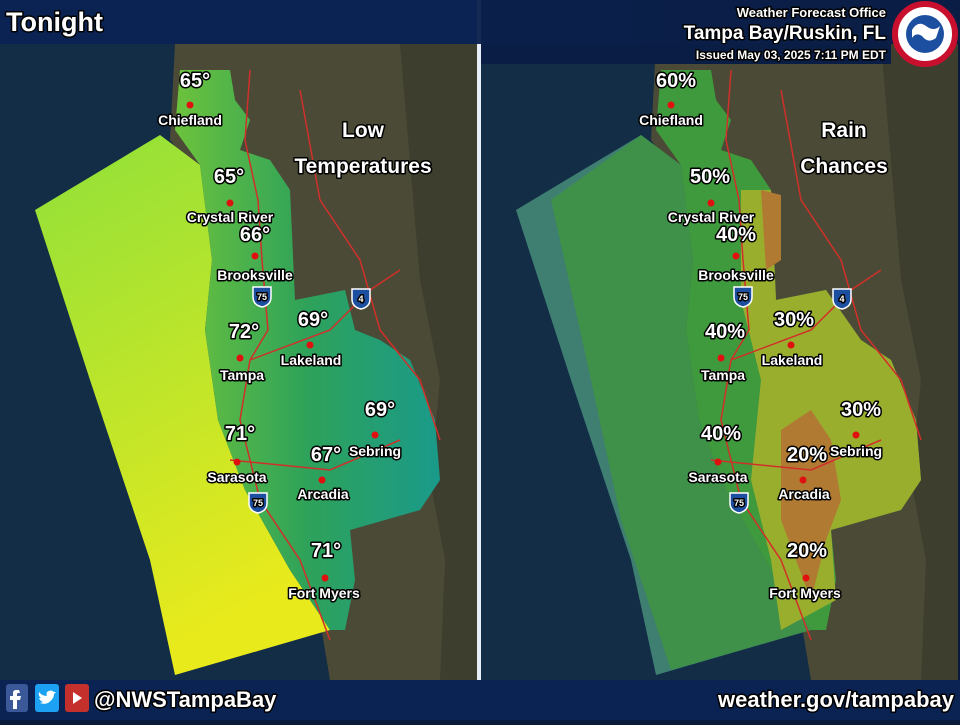 Image resolution: width=960 pixels, height=725 pixels. I want to click on footer-bar, so click(480, 700).